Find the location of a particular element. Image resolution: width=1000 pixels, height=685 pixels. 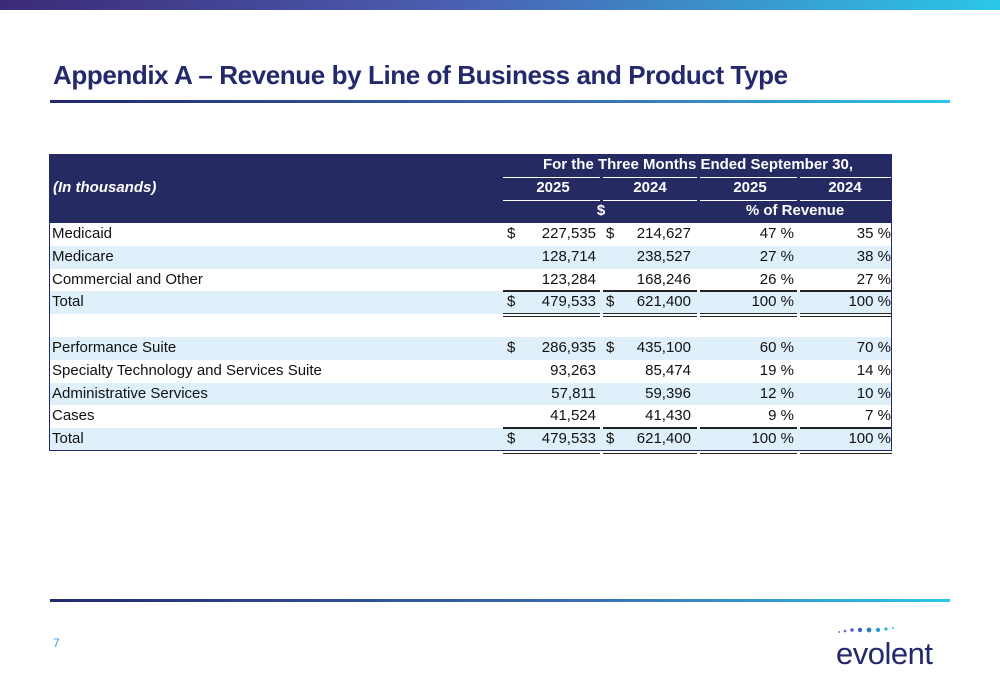

logo-dots is located at coordinates (866, 630).